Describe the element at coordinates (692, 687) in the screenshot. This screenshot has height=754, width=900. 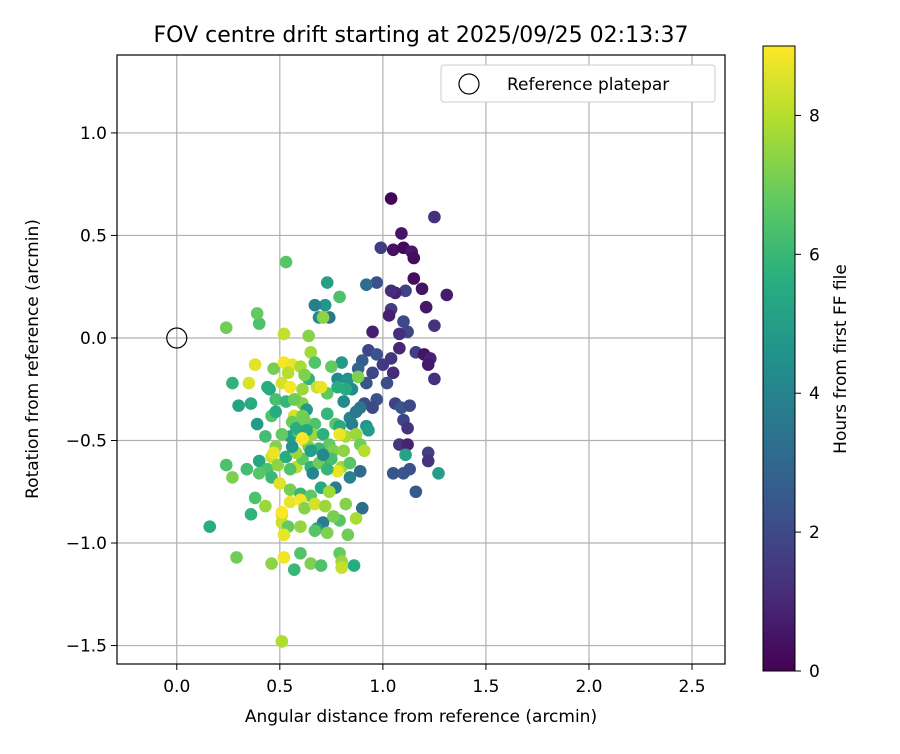
I see `x-tick-label: 2.5` at that location.